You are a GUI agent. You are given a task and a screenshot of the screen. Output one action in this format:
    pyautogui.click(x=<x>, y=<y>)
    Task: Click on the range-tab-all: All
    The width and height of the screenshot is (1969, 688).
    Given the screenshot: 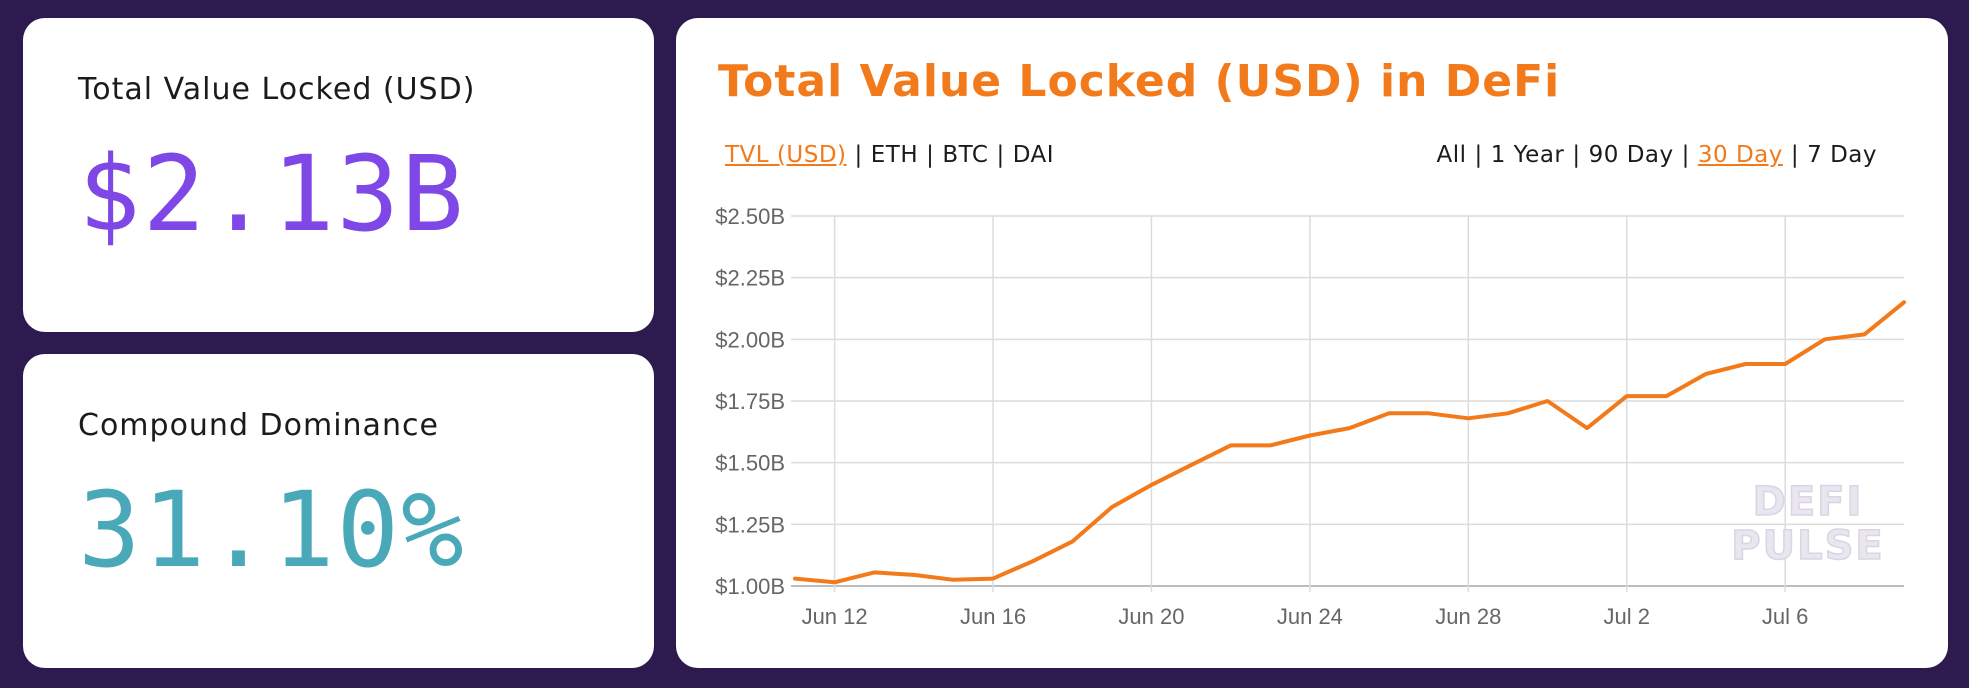 What is the action you would take?
    pyautogui.click(x=1451, y=155)
    